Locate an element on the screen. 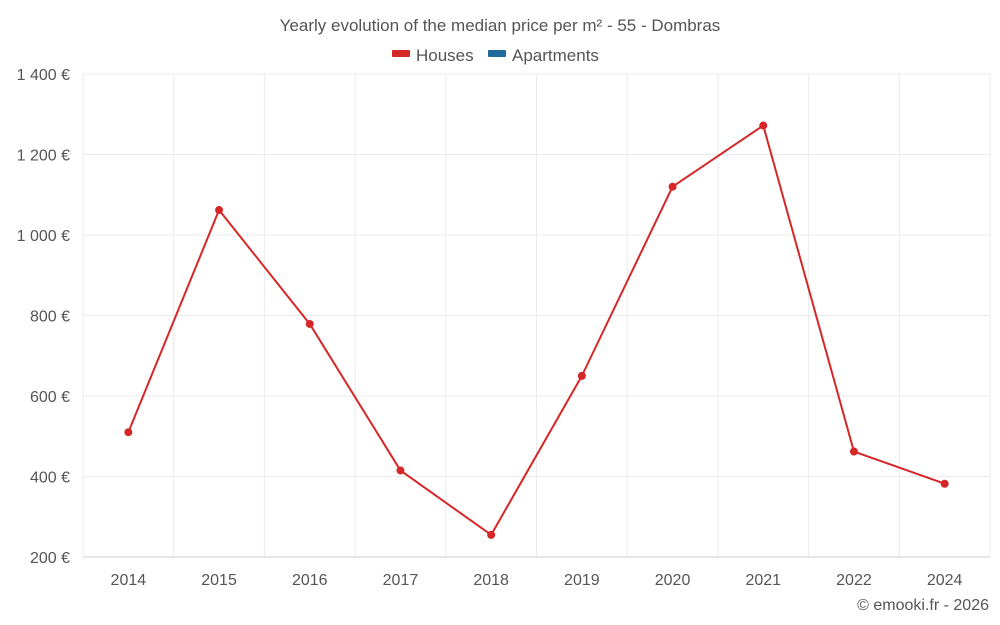 The height and width of the screenshot is (625, 1000). legend-swatch-houses is located at coordinates (401, 53).